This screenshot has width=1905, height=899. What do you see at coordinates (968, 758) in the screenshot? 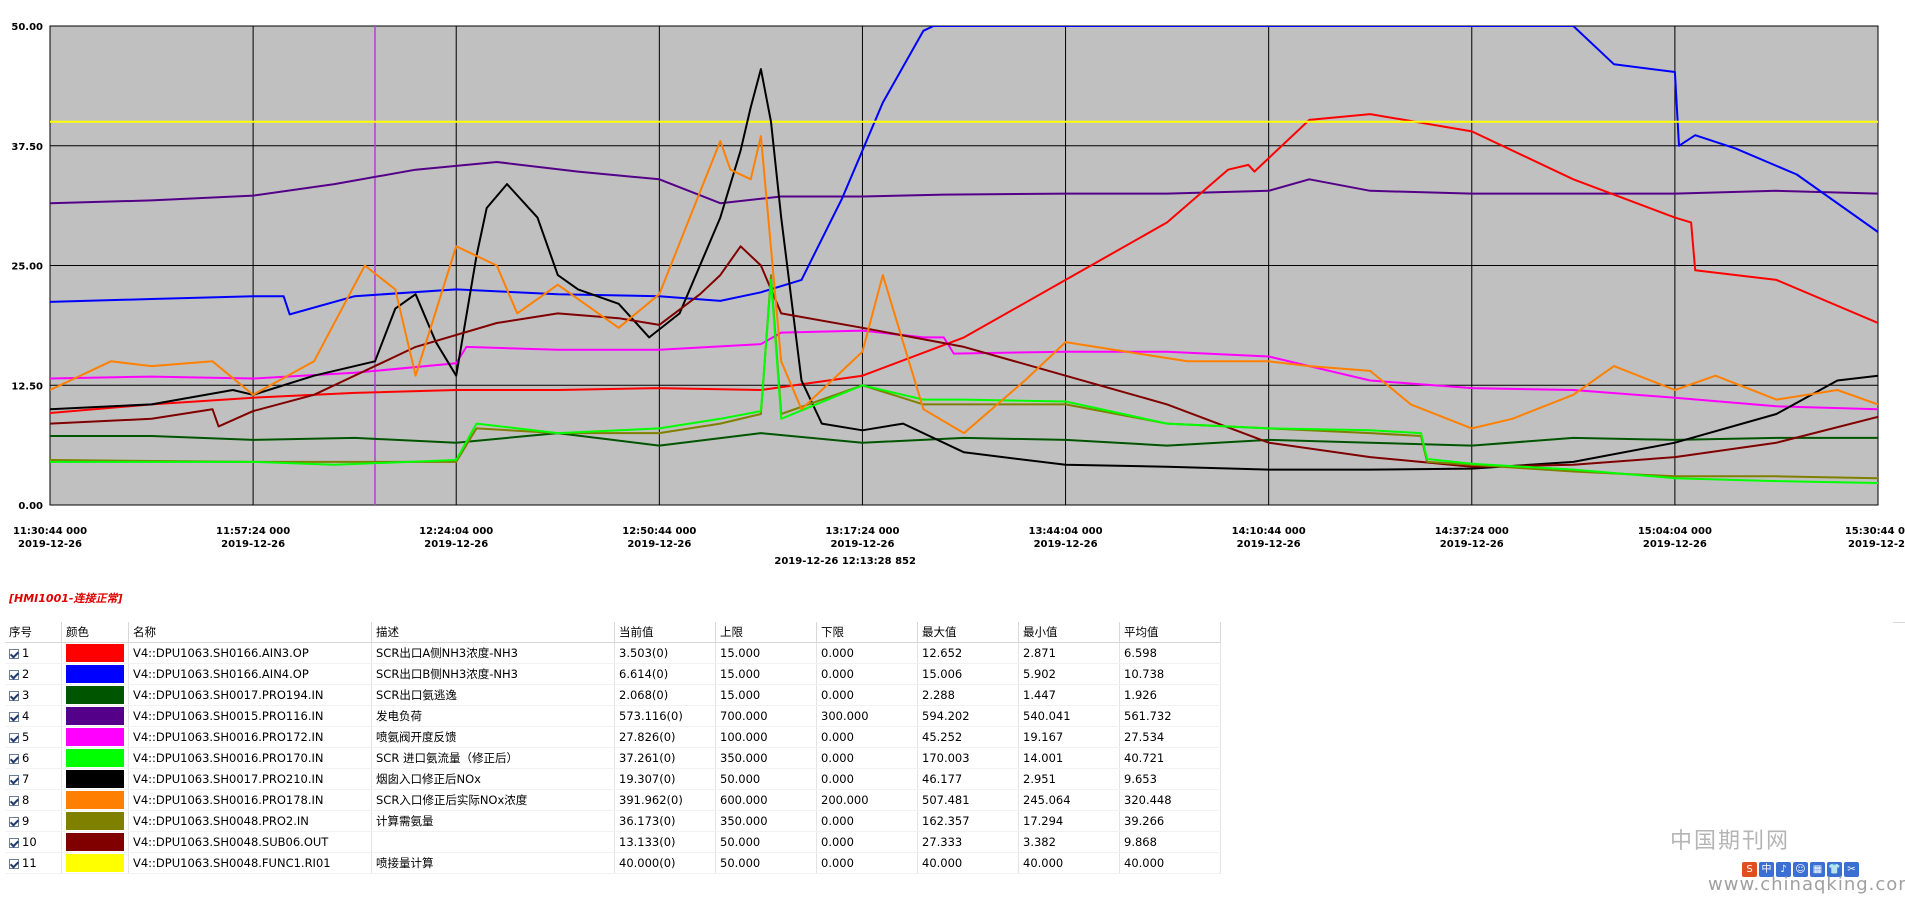
I see `row-max: 170.003` at bounding box center [968, 758].